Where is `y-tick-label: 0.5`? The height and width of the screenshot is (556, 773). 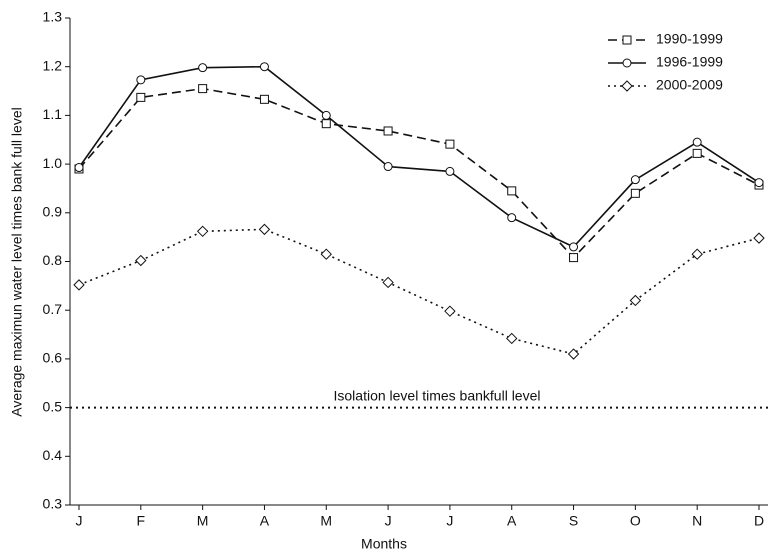 y-tick-label: 0.5 is located at coordinates (53, 406).